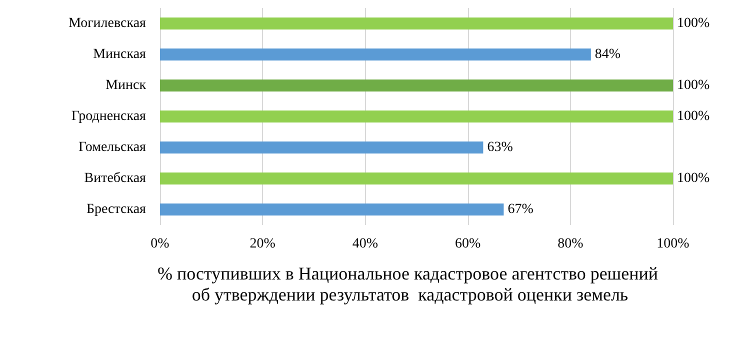  I want to click on y-tick-label: Гродненская, so click(109, 116).